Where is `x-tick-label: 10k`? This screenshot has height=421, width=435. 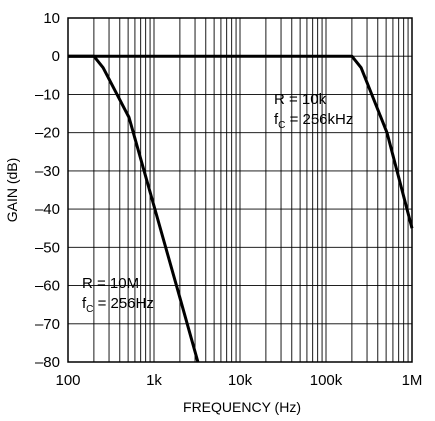
x-tick-label: 10k is located at coordinates (240, 380).